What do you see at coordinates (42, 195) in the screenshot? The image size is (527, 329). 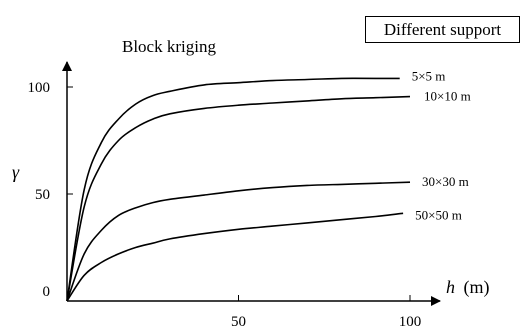 I see `y-tick-label: 50` at bounding box center [42, 195].